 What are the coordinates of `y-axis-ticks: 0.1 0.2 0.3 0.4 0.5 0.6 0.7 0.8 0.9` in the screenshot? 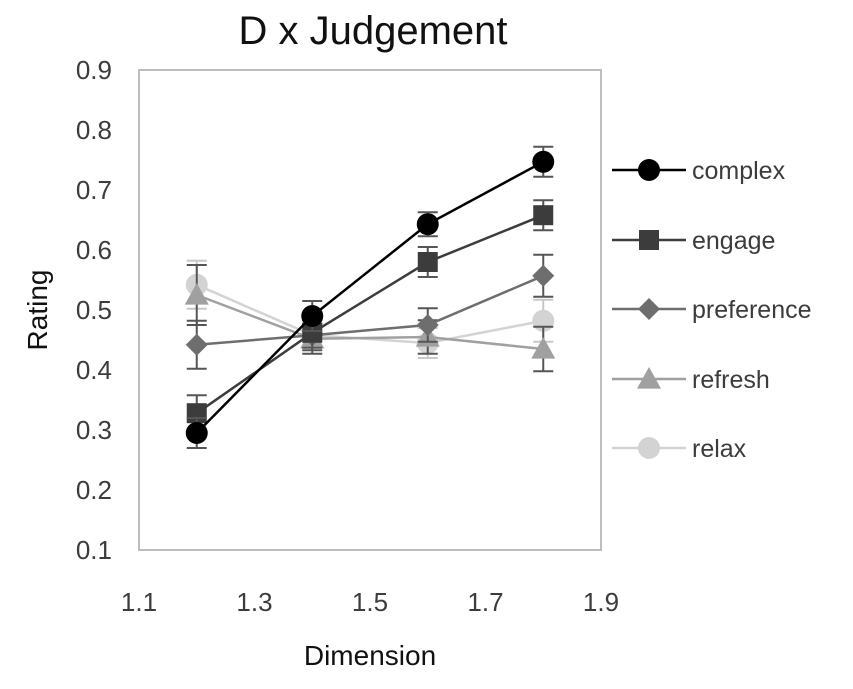 It's located at (94, 310).